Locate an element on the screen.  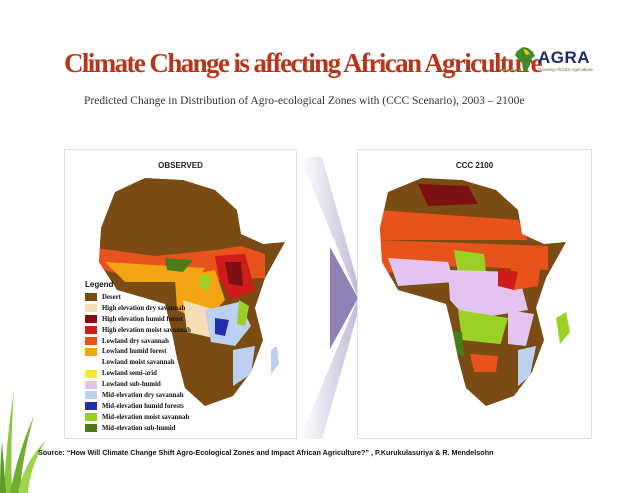
legend-item: Desert is located at coordinates (138, 297).